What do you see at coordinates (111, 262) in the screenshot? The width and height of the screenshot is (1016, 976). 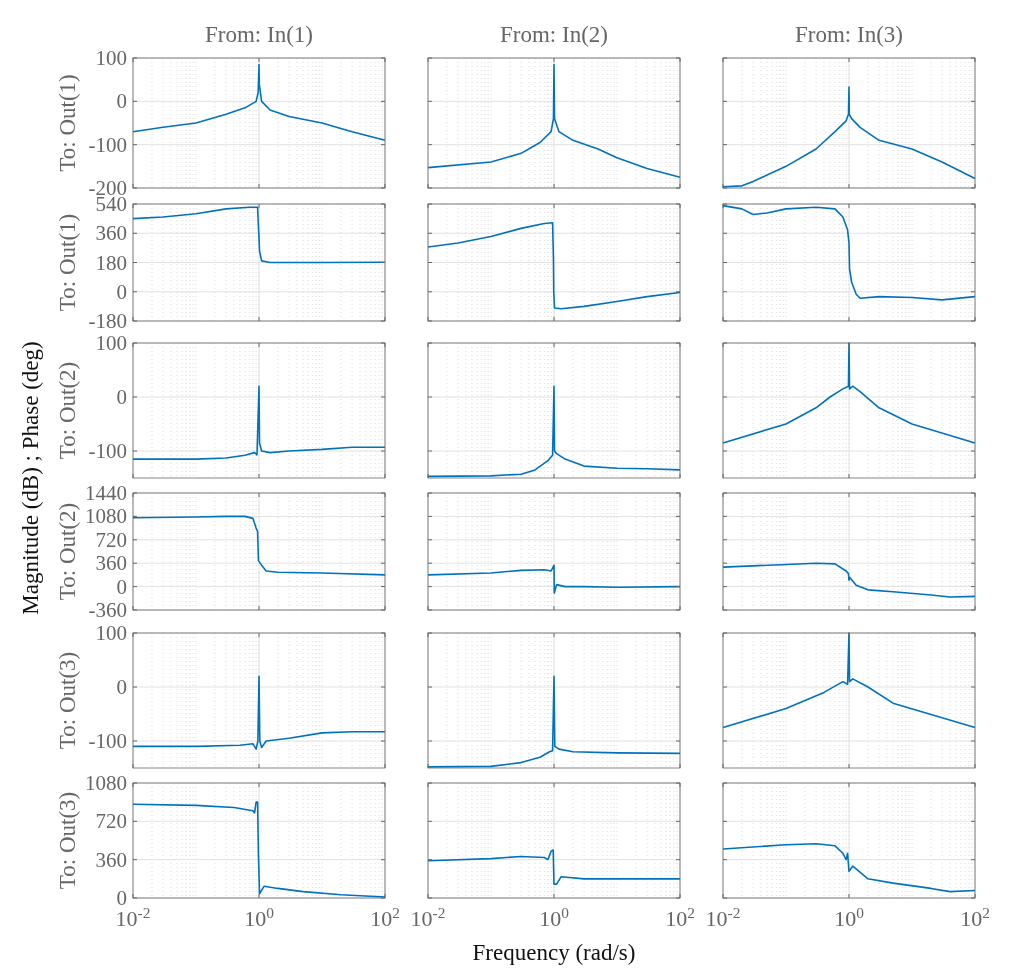 I see `y-tick-label: 180` at bounding box center [111, 262].